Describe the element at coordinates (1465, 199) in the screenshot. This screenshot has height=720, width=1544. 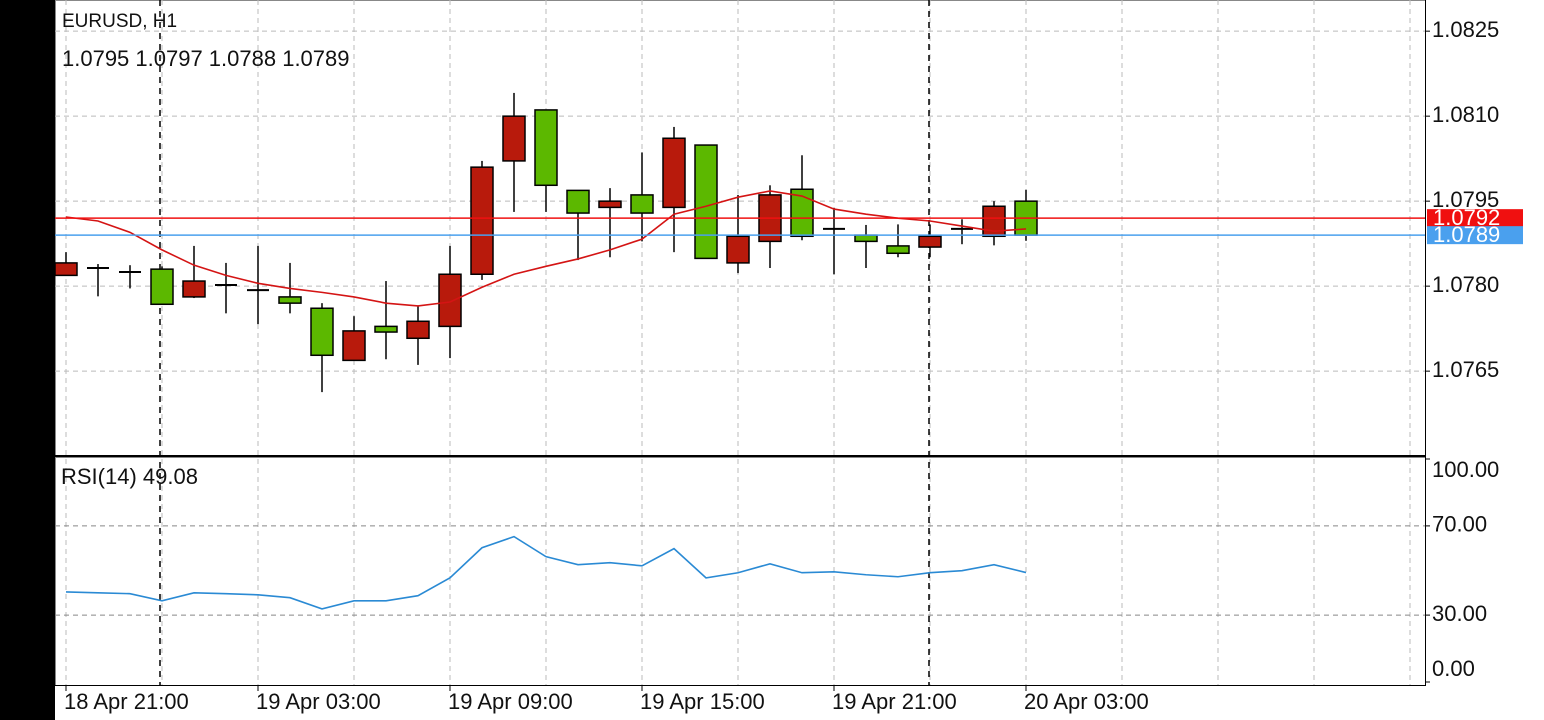
I see `y-tick-label: 1.0795` at that location.